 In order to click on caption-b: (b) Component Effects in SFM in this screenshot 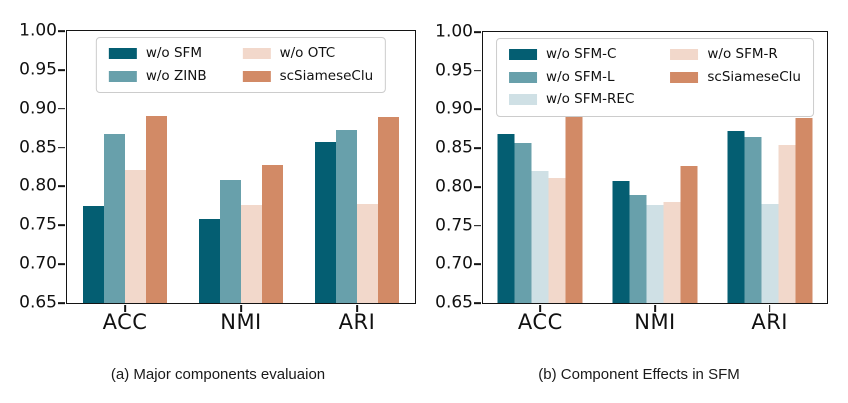, I will do `click(639, 374)`.